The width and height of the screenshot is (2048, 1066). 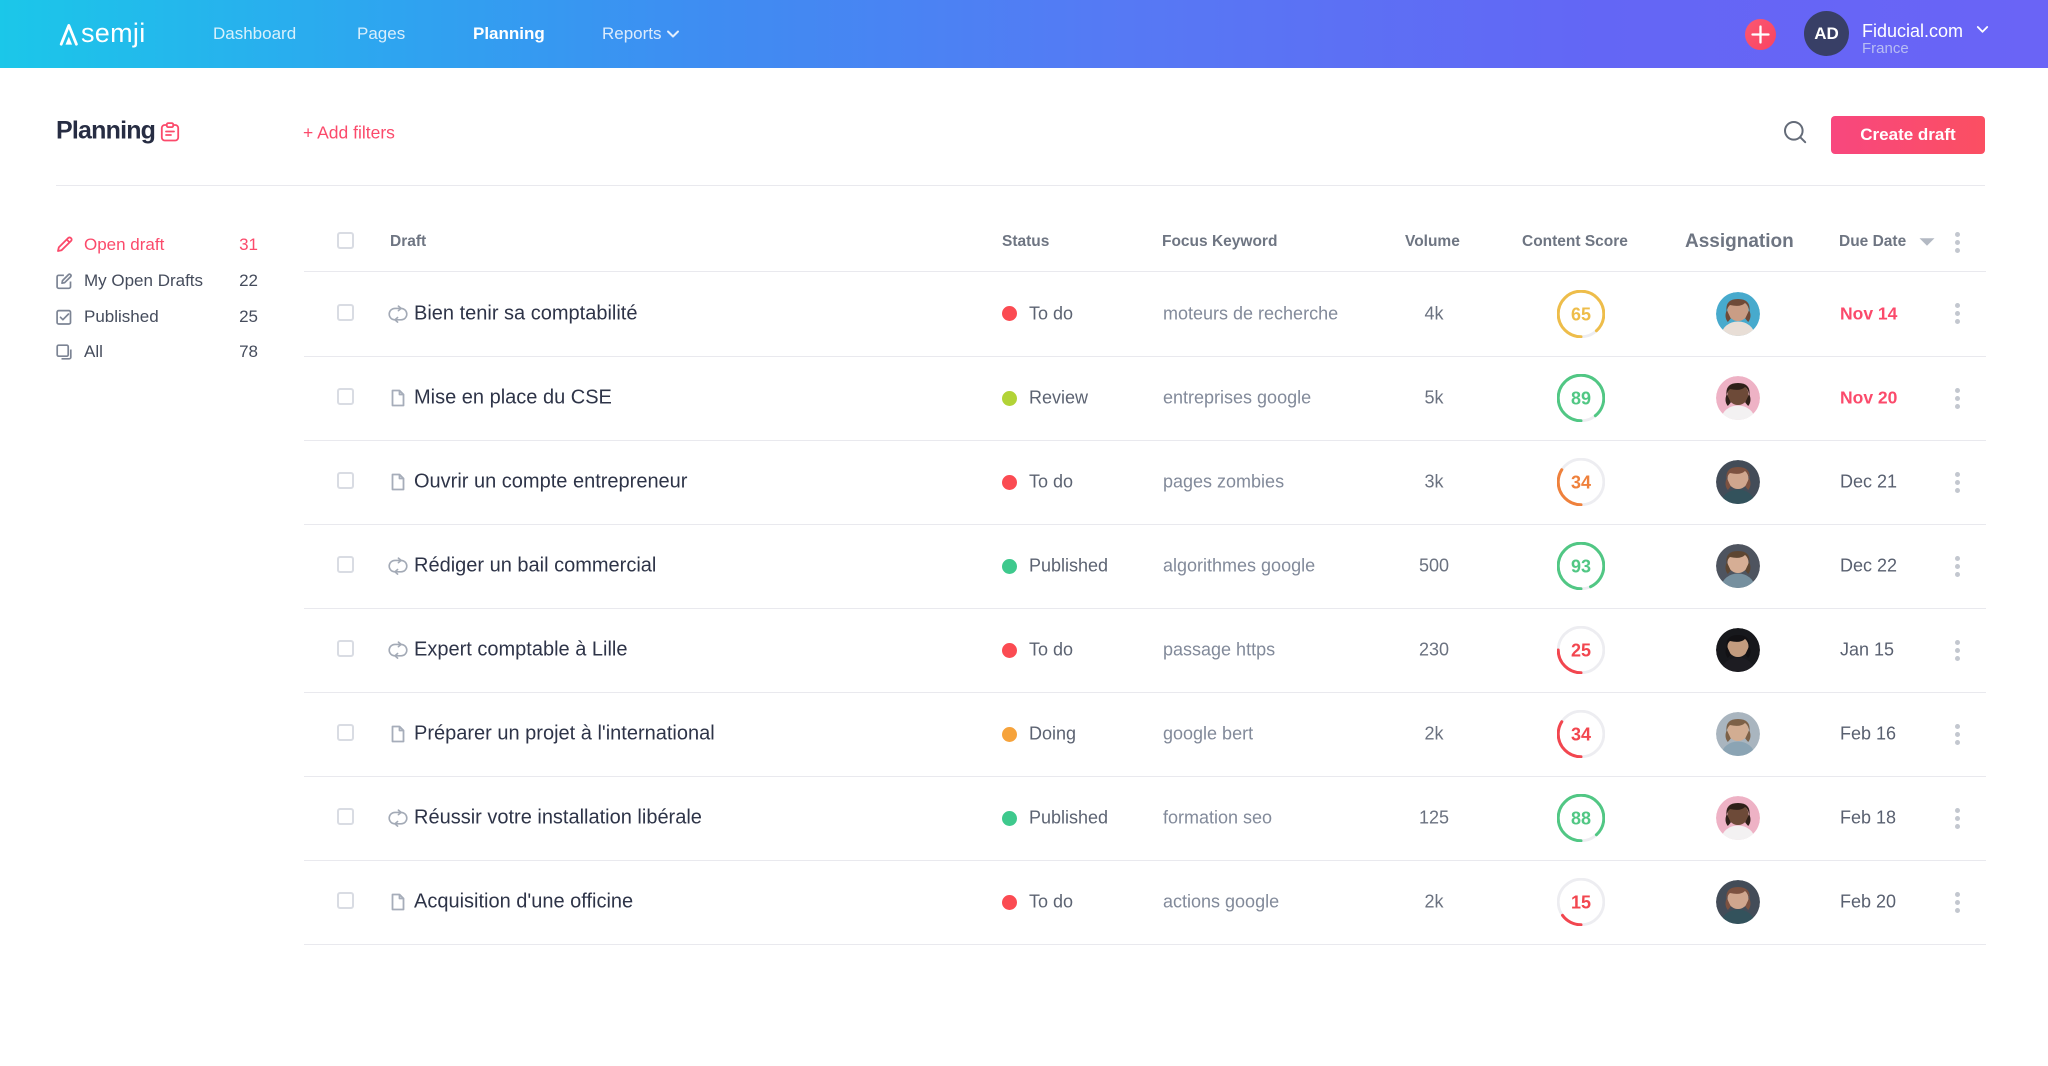 I want to click on svg-text: 89, so click(x=1581, y=399).